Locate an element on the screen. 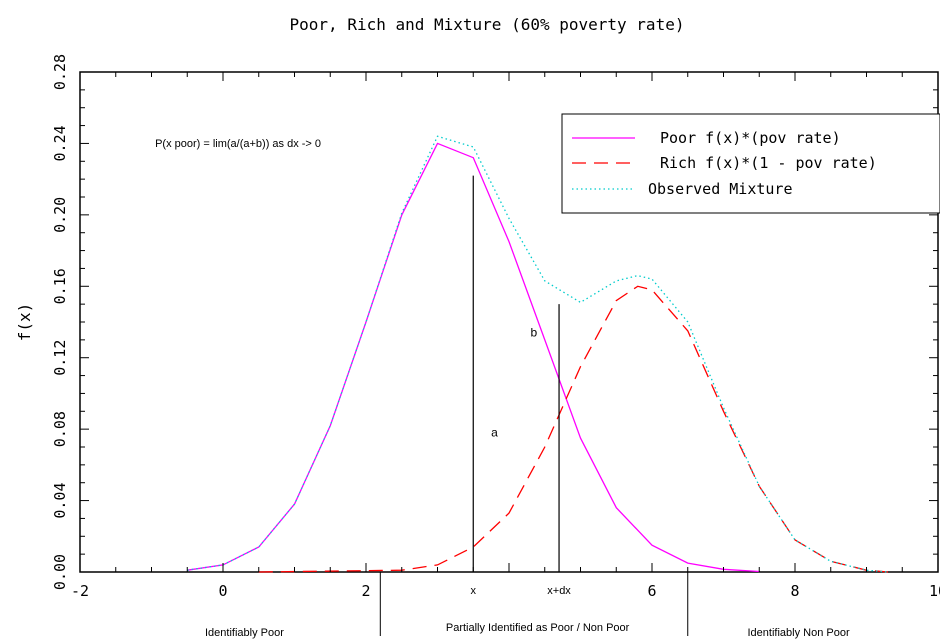 This screenshot has width=940, height=642. y-tick-label: 0.04 is located at coordinates (60, 501).